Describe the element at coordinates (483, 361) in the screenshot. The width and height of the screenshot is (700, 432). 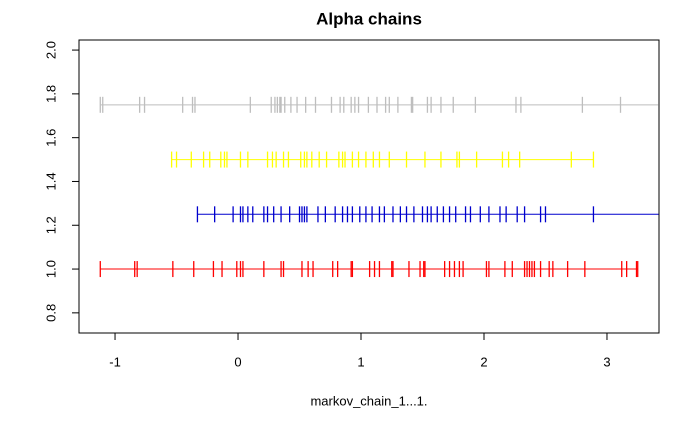
I see `x-tick-label: 2` at that location.